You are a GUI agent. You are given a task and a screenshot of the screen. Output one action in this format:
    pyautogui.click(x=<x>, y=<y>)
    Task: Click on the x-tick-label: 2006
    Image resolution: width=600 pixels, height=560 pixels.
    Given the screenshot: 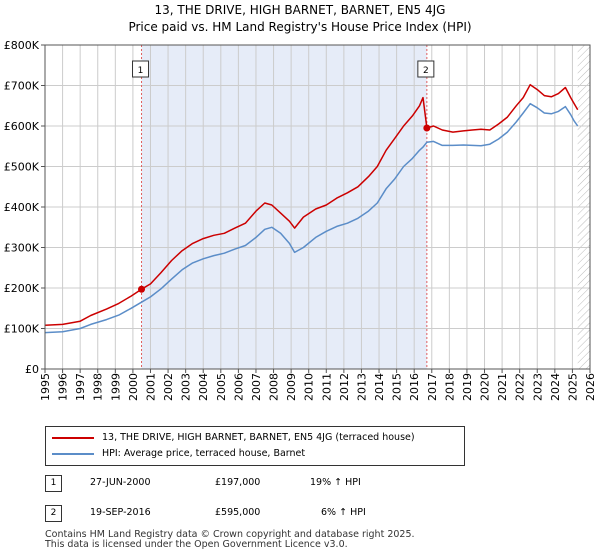 What is the action you would take?
    pyautogui.click(x=238, y=387)
    